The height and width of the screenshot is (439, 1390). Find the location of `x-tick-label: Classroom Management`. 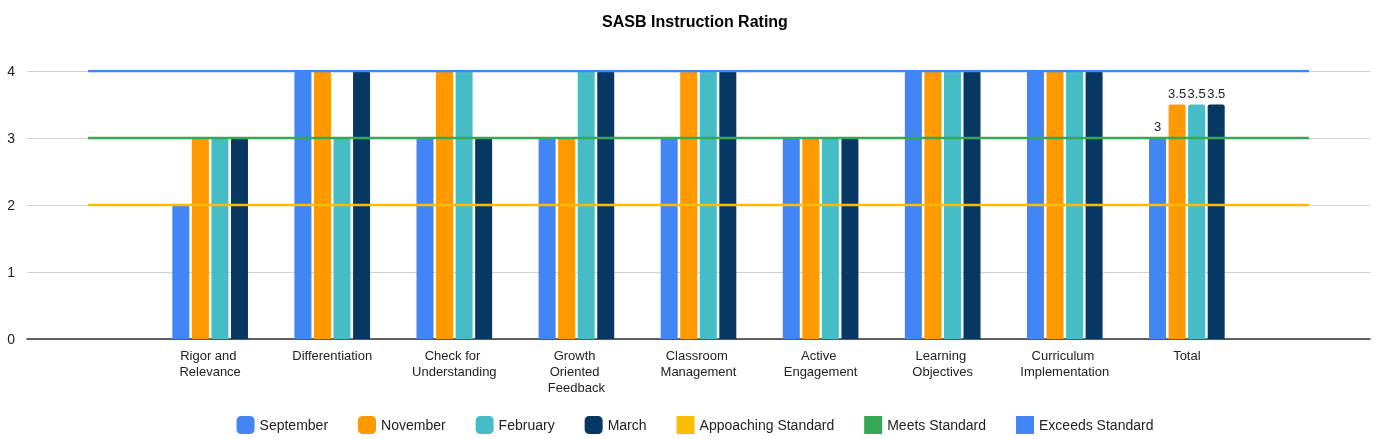

x-tick-label: Classroom Management is located at coordinates (698, 363).